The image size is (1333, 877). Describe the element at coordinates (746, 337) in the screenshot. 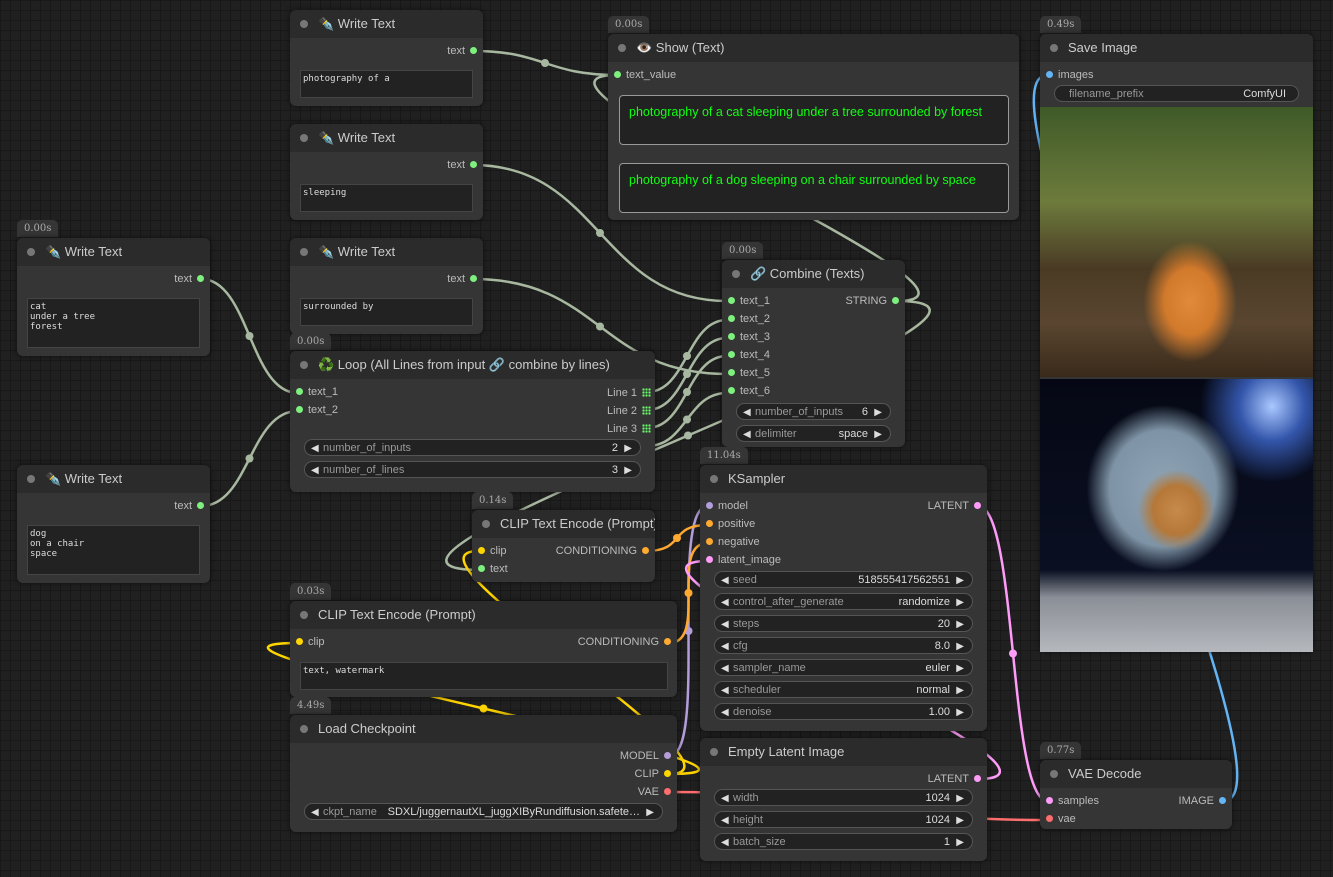

I see `input-slot-text_3: text_3` at that location.